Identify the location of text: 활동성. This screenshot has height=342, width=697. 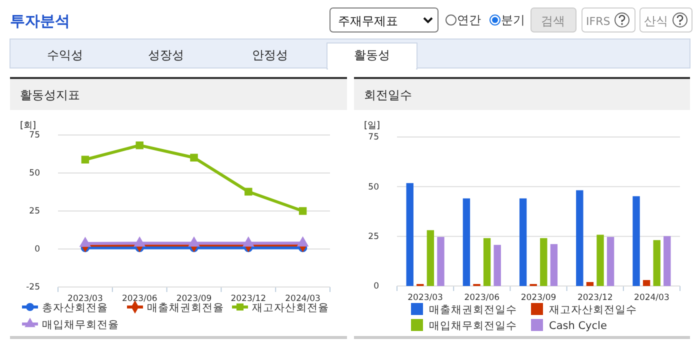
(372, 55).